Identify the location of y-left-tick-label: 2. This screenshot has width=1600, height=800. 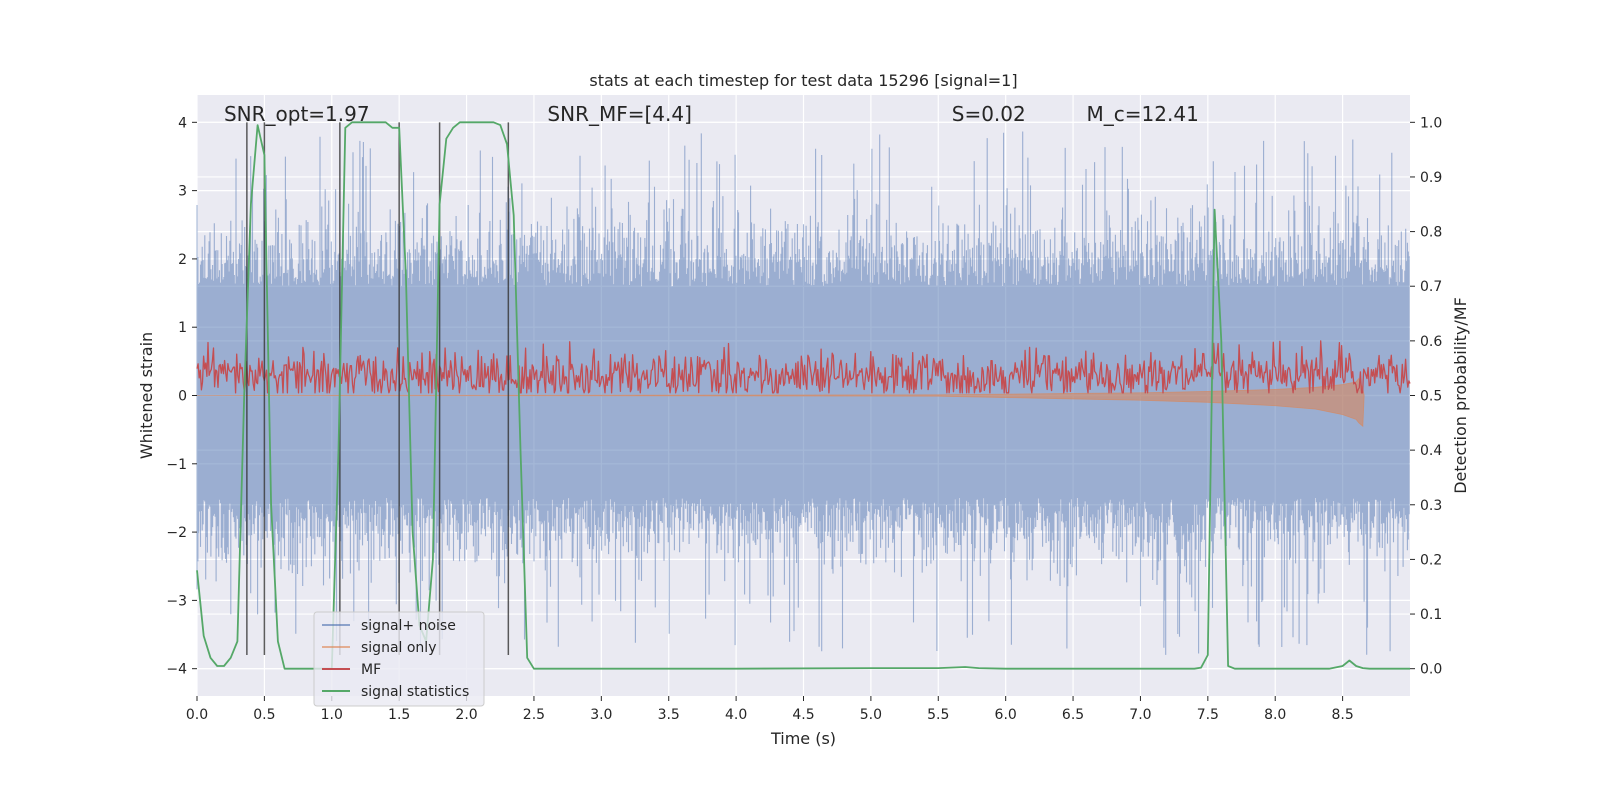
(182, 260).